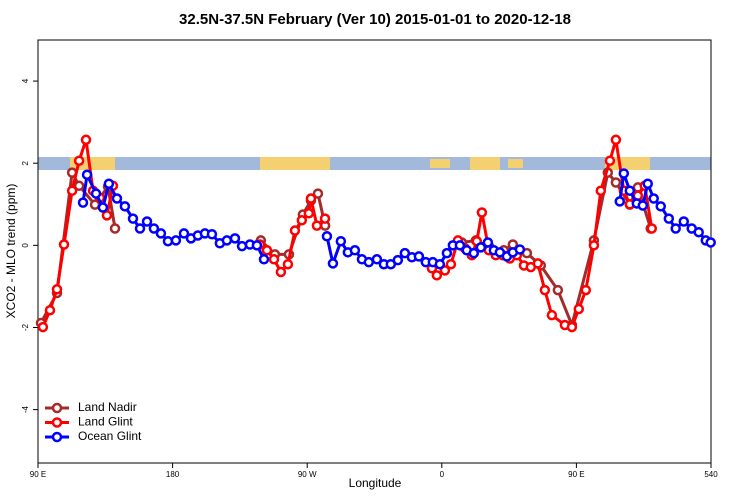  What do you see at coordinates (105, 422) in the screenshot?
I see `legend-label: Land Glint` at bounding box center [105, 422].